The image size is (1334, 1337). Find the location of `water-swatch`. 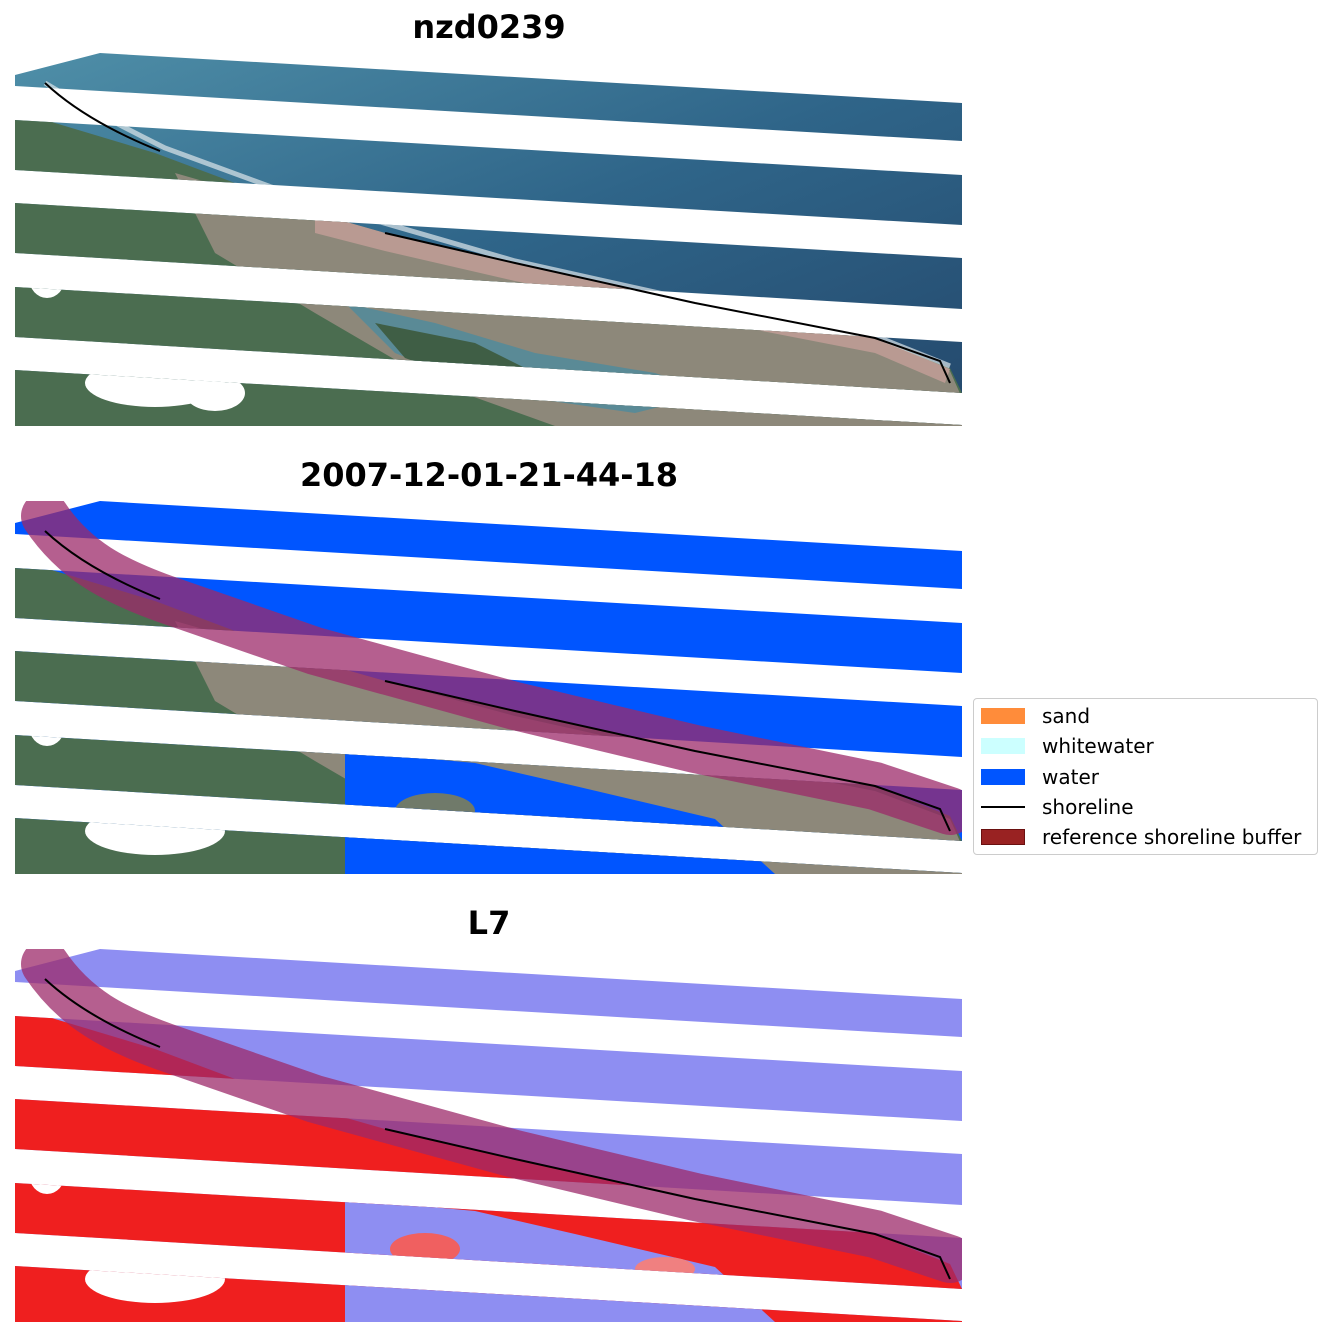

water-swatch is located at coordinates (1003, 777).